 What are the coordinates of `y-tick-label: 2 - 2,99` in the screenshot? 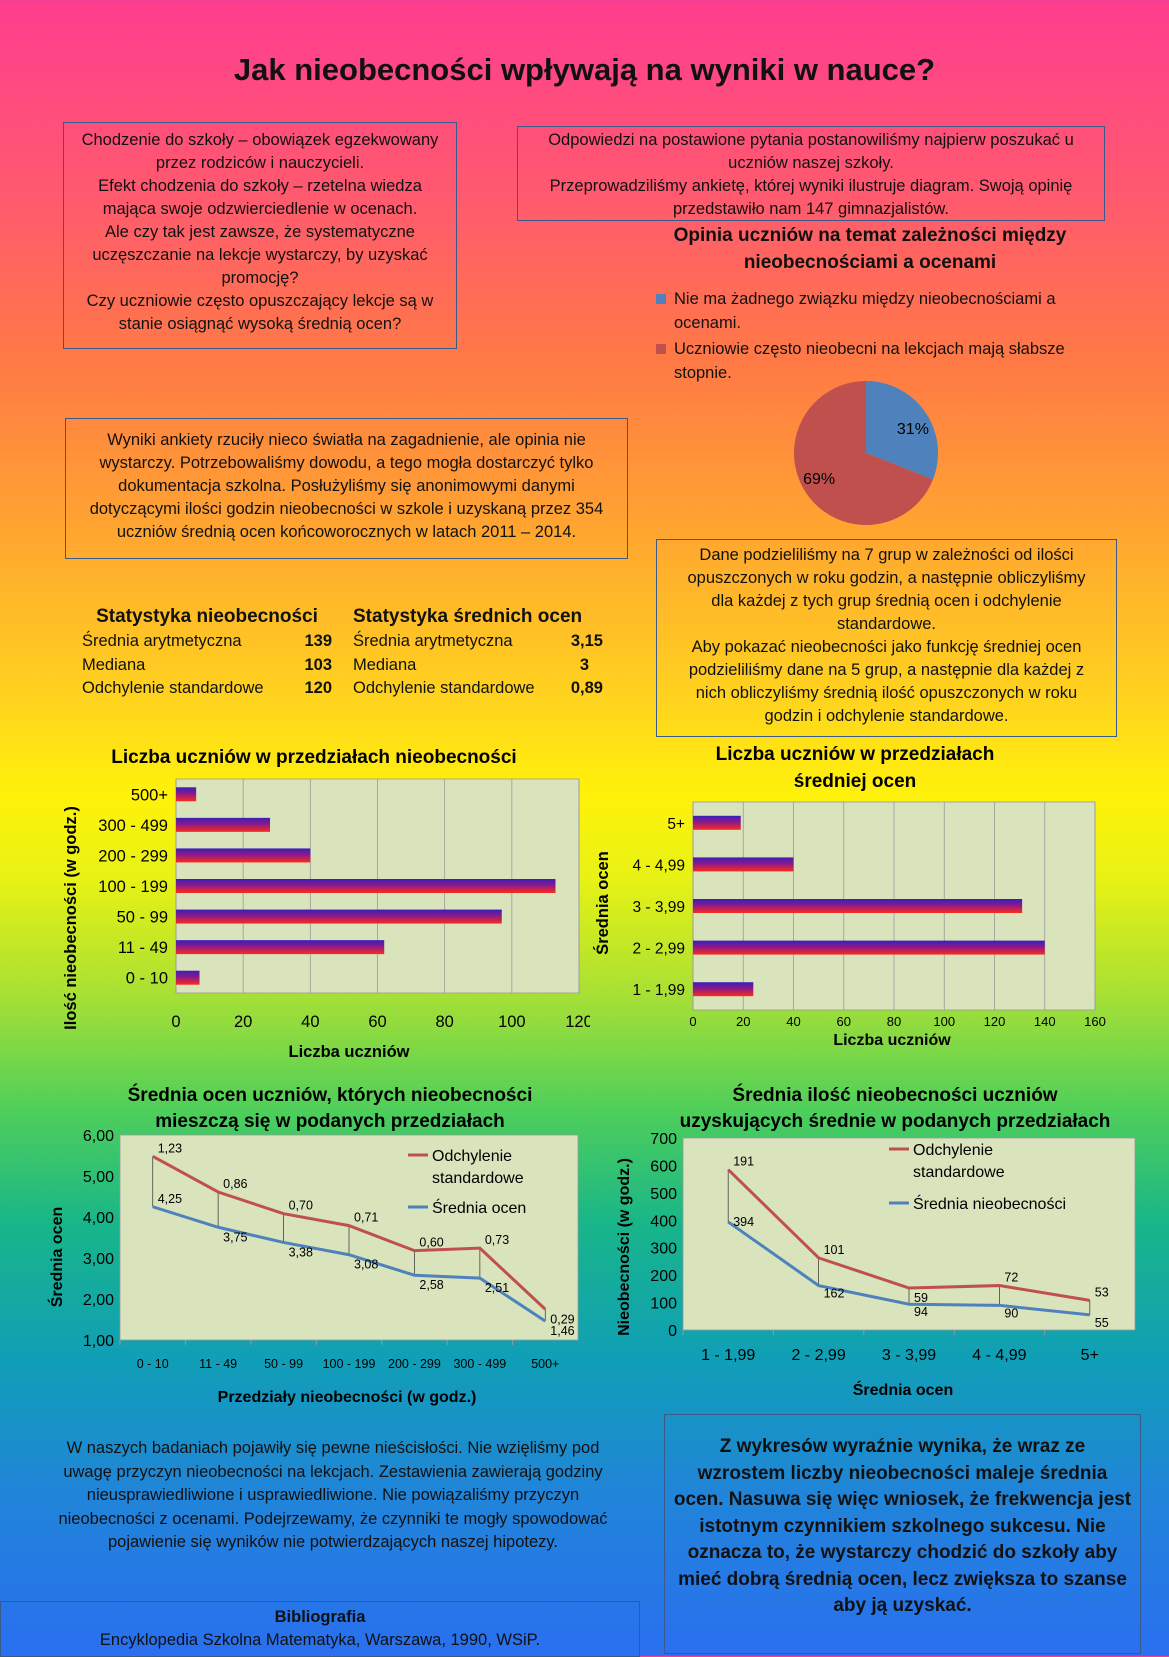 It's located at (658, 949).